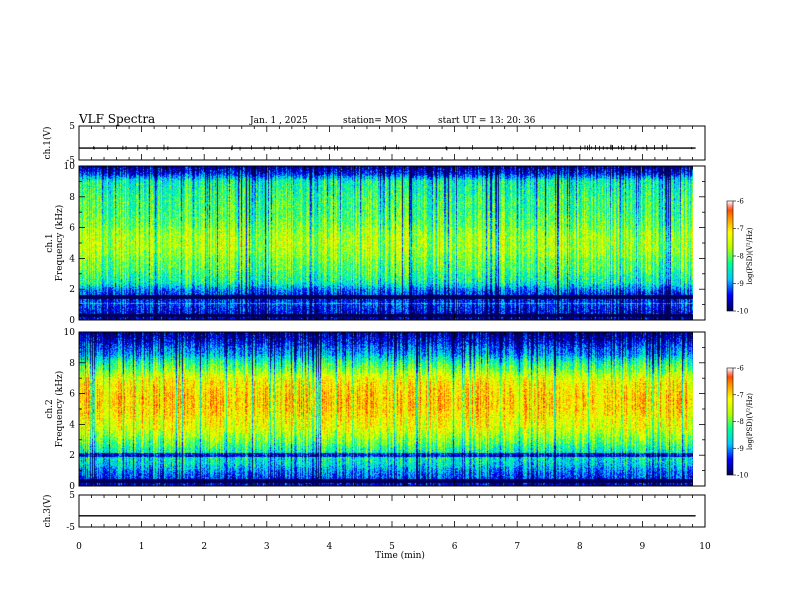 The width and height of the screenshot is (792, 612). I want to click on ch2-spectrogram-ylabel-frequency: Frequency (kHz), so click(59, 409).